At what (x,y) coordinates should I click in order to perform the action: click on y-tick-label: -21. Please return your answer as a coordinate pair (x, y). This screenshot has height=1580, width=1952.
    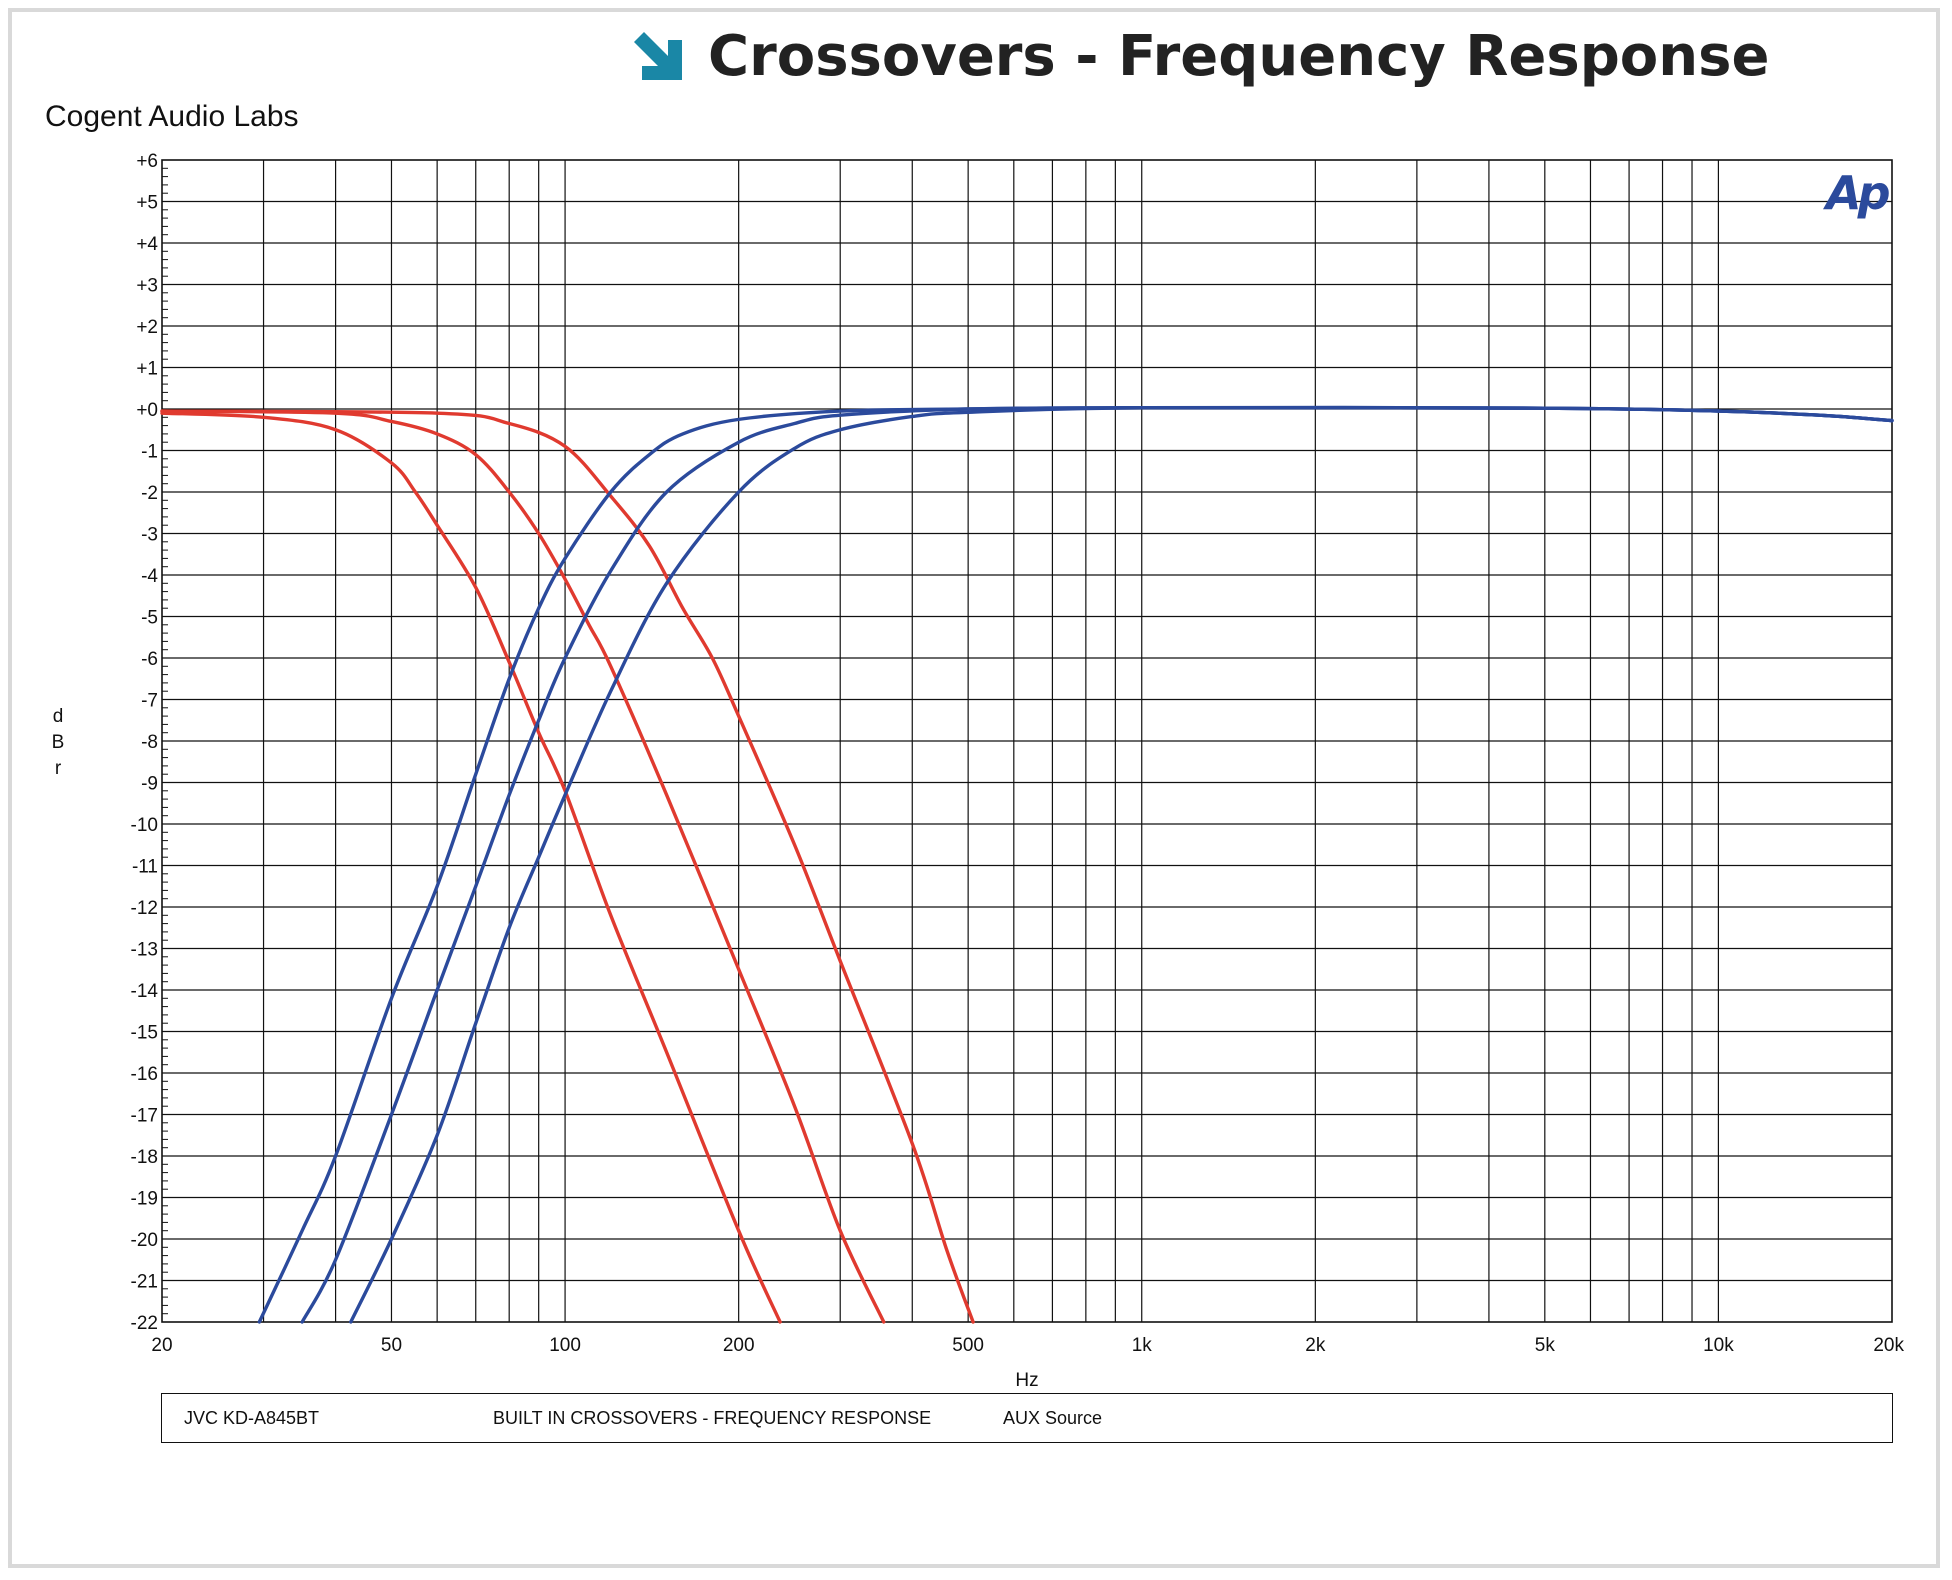
    Looking at the image, I should click on (144, 1282).